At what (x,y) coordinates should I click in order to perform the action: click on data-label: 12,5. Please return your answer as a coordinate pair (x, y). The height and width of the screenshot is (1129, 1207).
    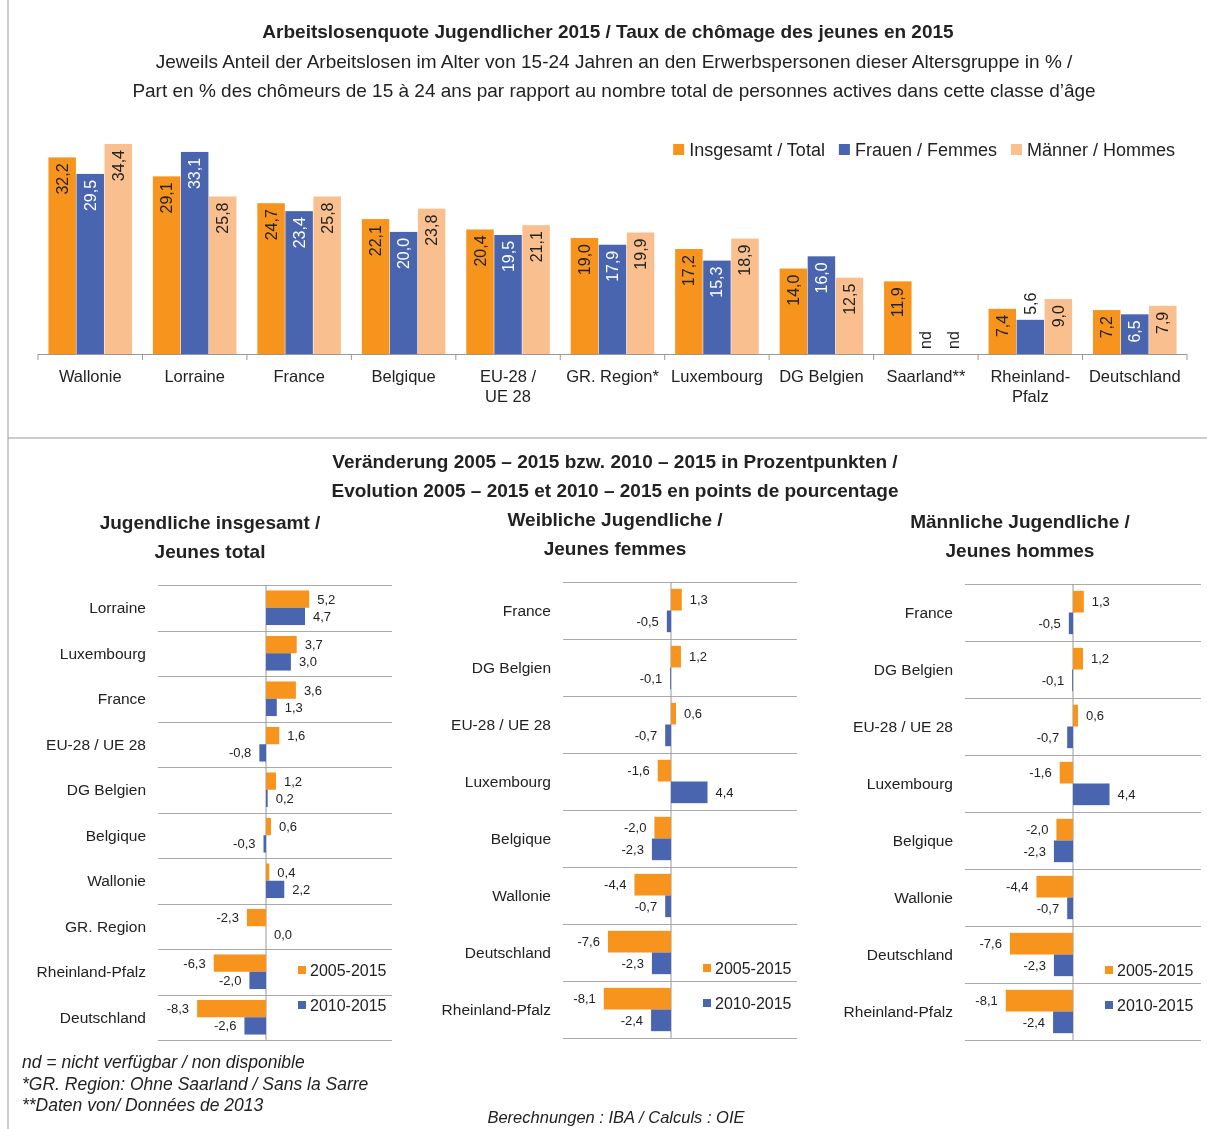
    Looking at the image, I should click on (849, 299).